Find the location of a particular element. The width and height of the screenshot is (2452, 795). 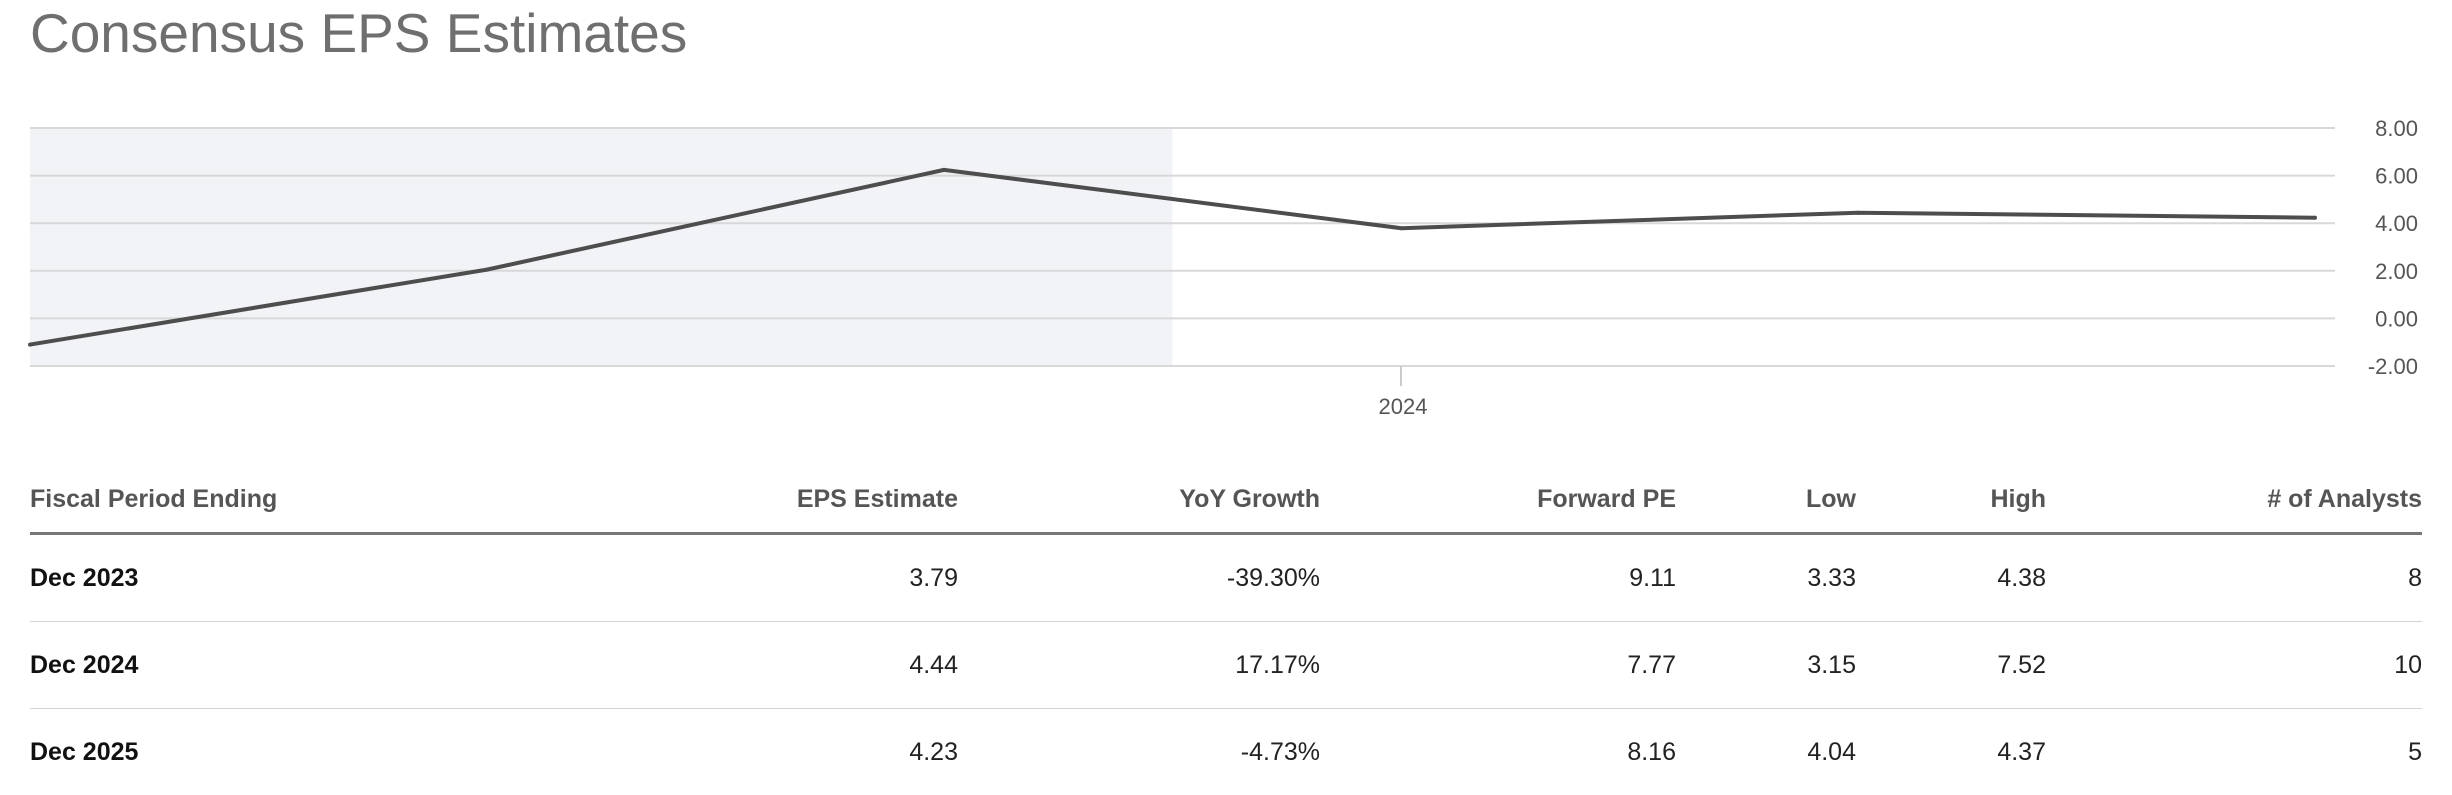

cell-period: Dec 2025 is located at coordinates (290, 752).